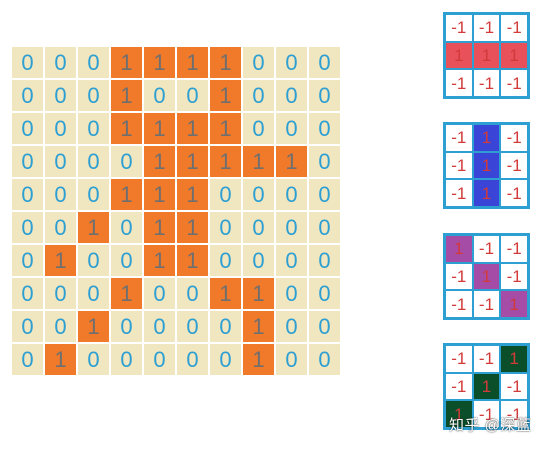  I want to click on filter-diagonal-up: -1 -1 1 -1 1 -1 1 -1 -1, so click(486, 386).